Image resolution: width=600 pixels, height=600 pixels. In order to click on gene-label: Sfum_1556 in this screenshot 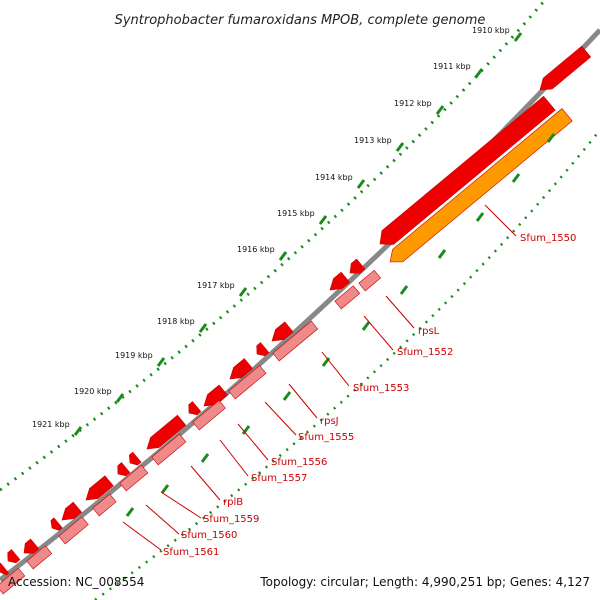, I will do `click(299, 462)`.